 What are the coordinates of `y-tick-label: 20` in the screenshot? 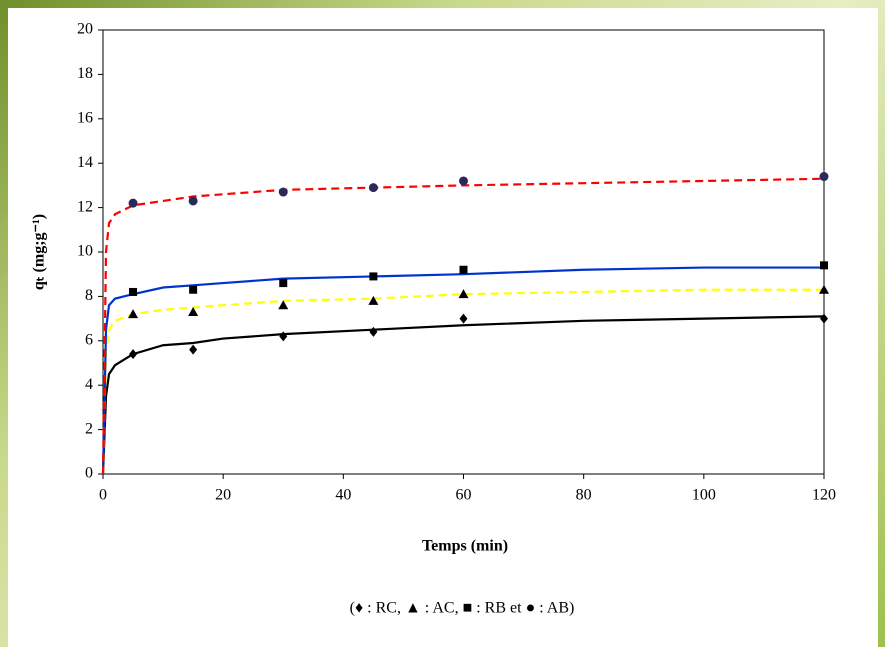 It's located at (85, 29).